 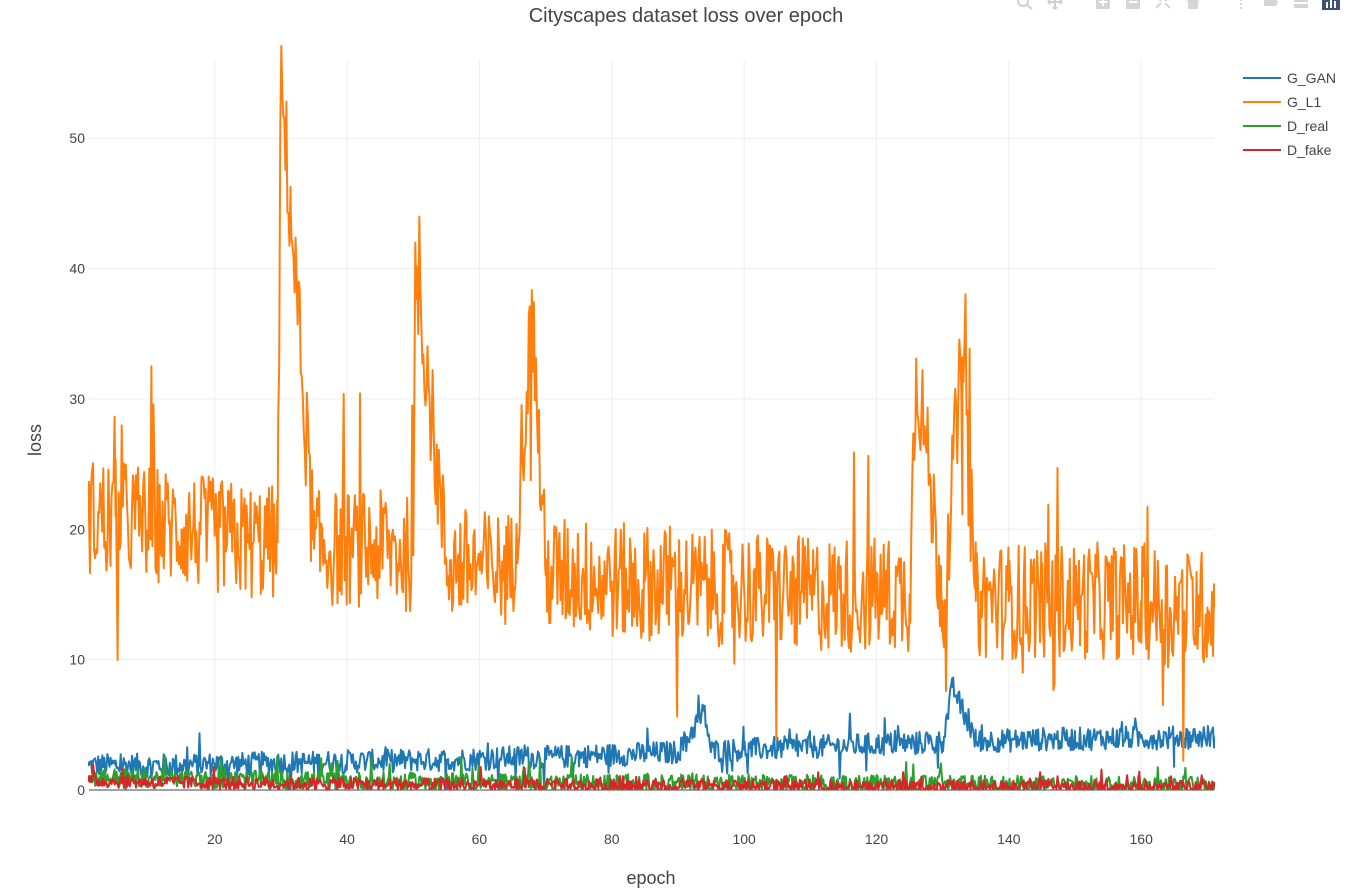 I want to click on reset-axes-icon, so click(x=1193, y=5).